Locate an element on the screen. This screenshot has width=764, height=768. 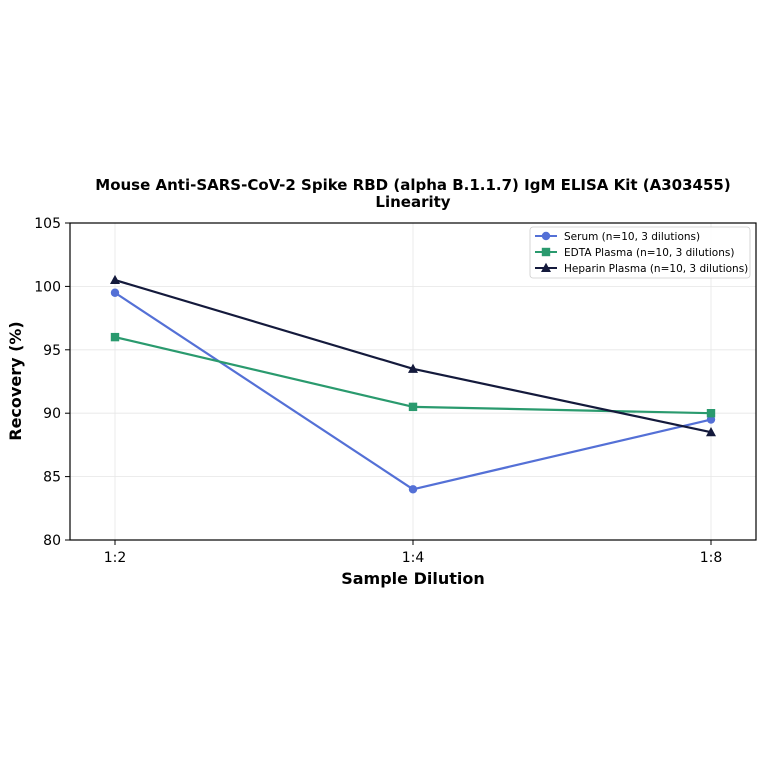
y-tick-label: 80 is located at coordinates (52, 541).